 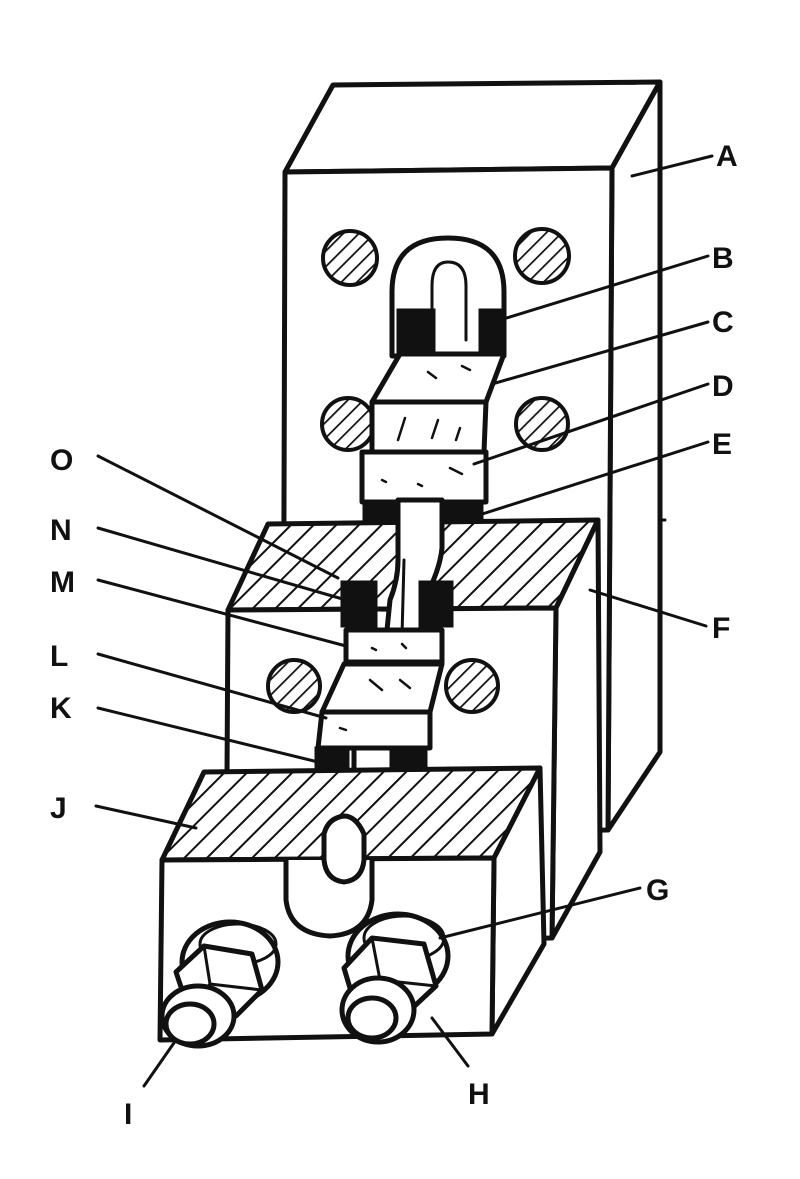 What do you see at coordinates (59, 656) in the screenshot?
I see `label-l: L` at bounding box center [59, 656].